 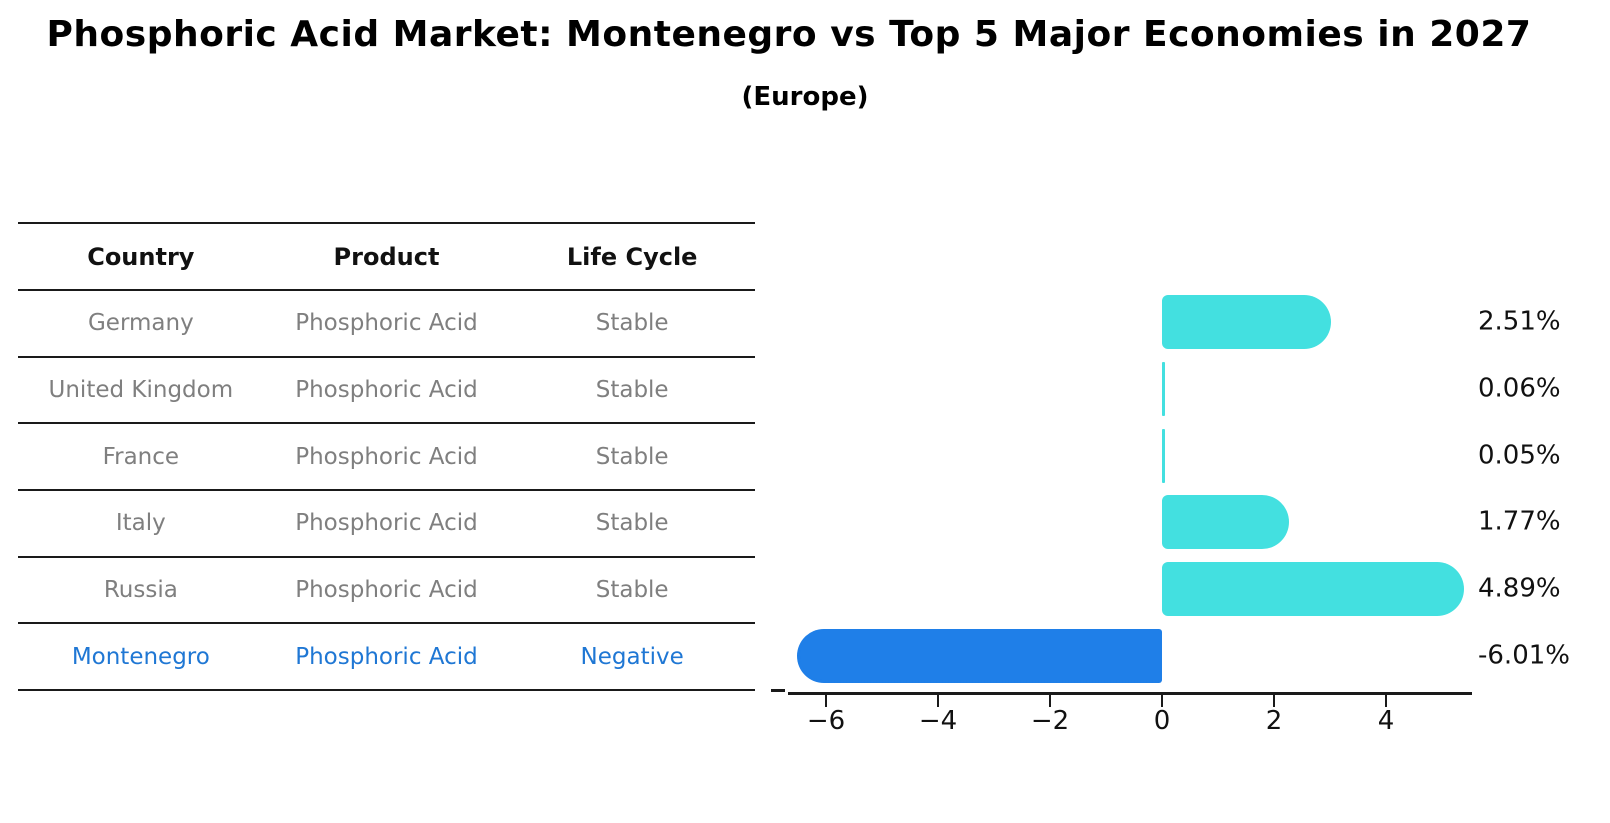 I want to click on col-header-product: Product, so click(x=386, y=256).